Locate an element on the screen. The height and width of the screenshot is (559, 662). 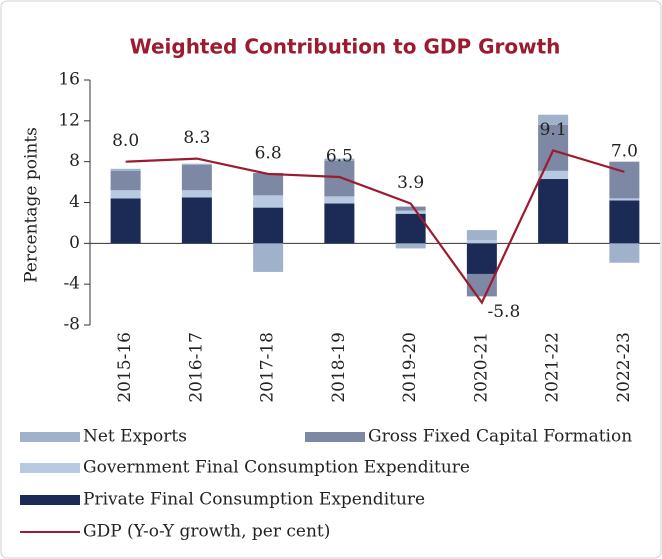
legend-label: Private Final Consumption Expenditure is located at coordinates (254, 500).